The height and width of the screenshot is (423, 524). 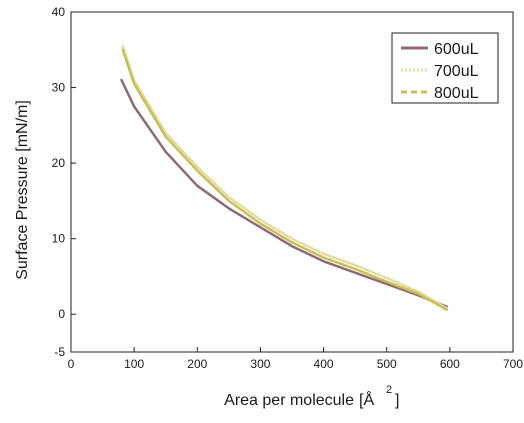 I want to click on legend-label-800ul: 800uL, so click(x=456, y=93).